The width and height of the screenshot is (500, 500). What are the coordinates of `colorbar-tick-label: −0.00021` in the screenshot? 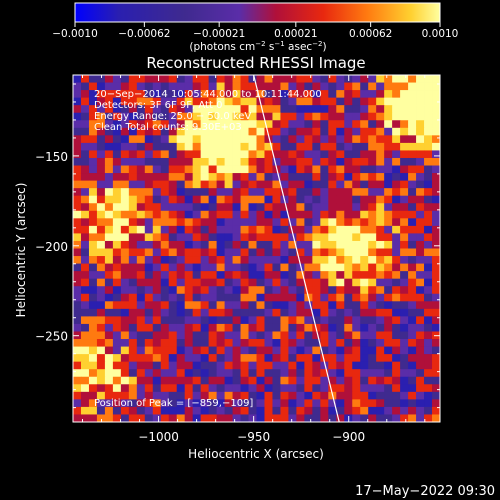 It's located at (219, 34).